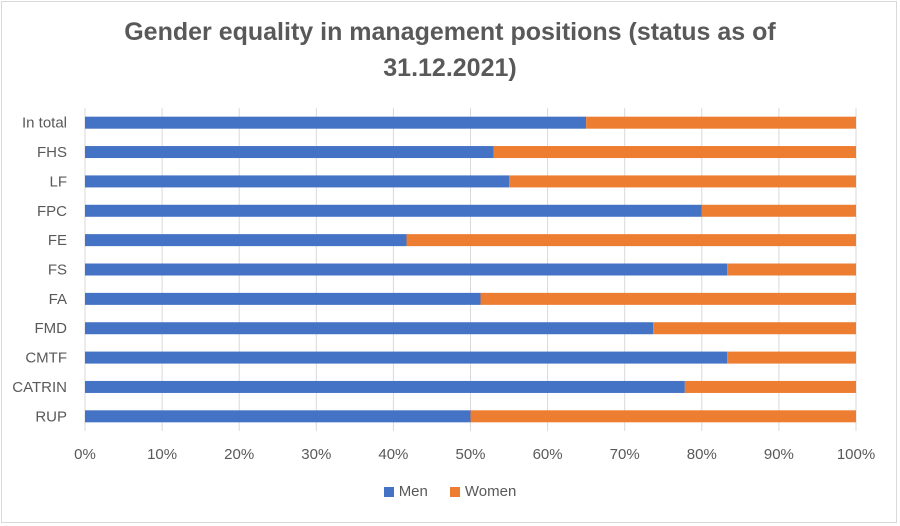  I want to click on x-tick-label: 90%, so click(779, 454).